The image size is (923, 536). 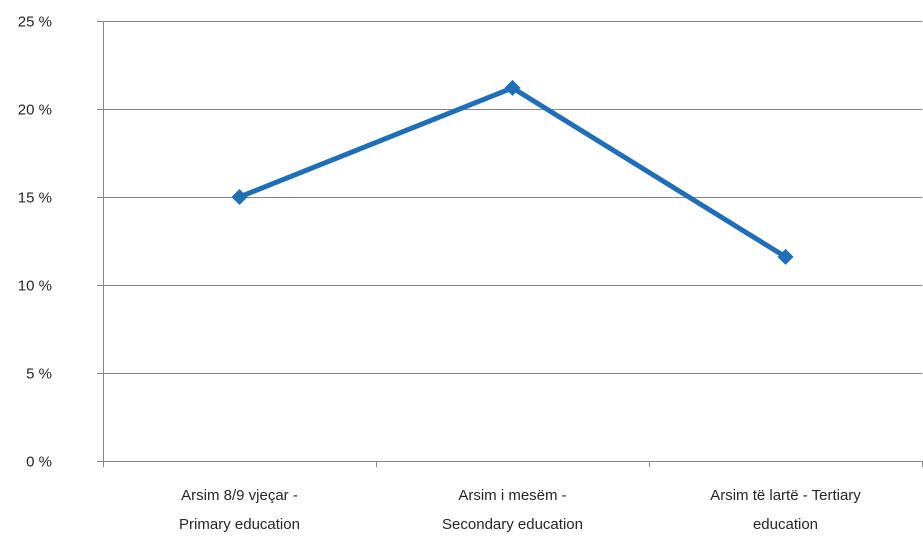 I want to click on y-tick-label: 5 %, so click(x=39, y=374).